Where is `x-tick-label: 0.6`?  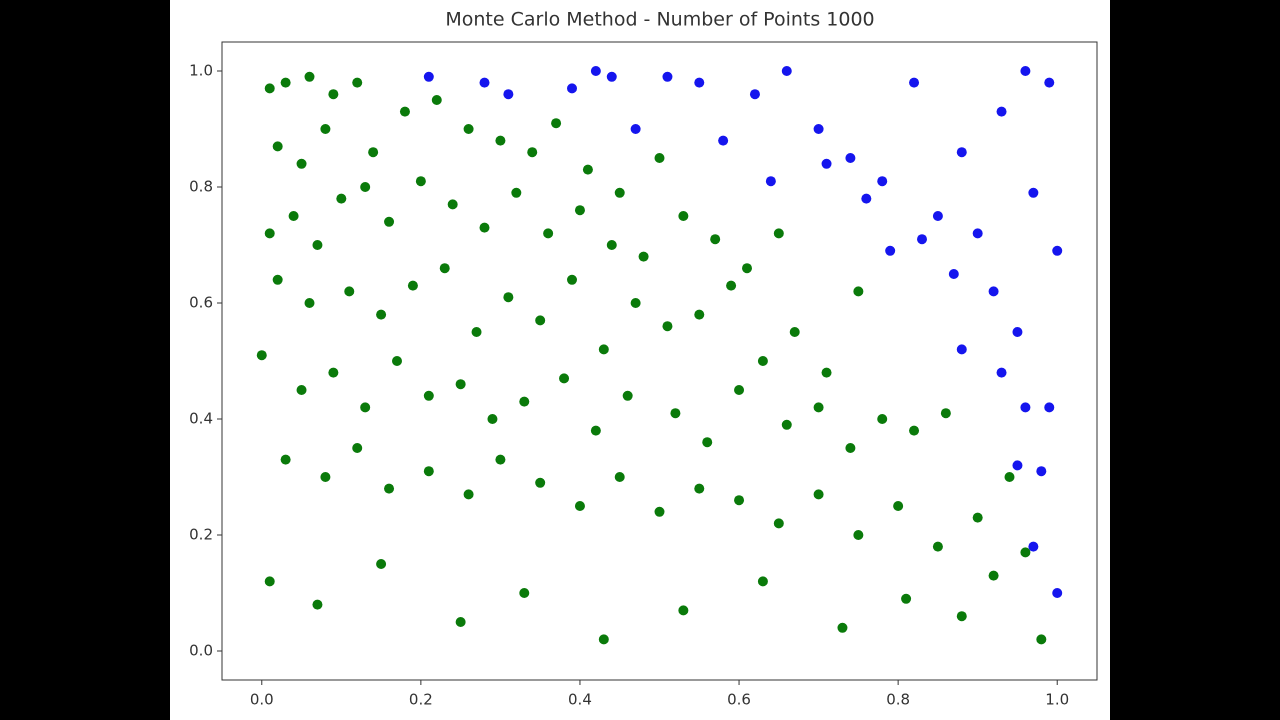 x-tick-label: 0.6 is located at coordinates (739, 700).